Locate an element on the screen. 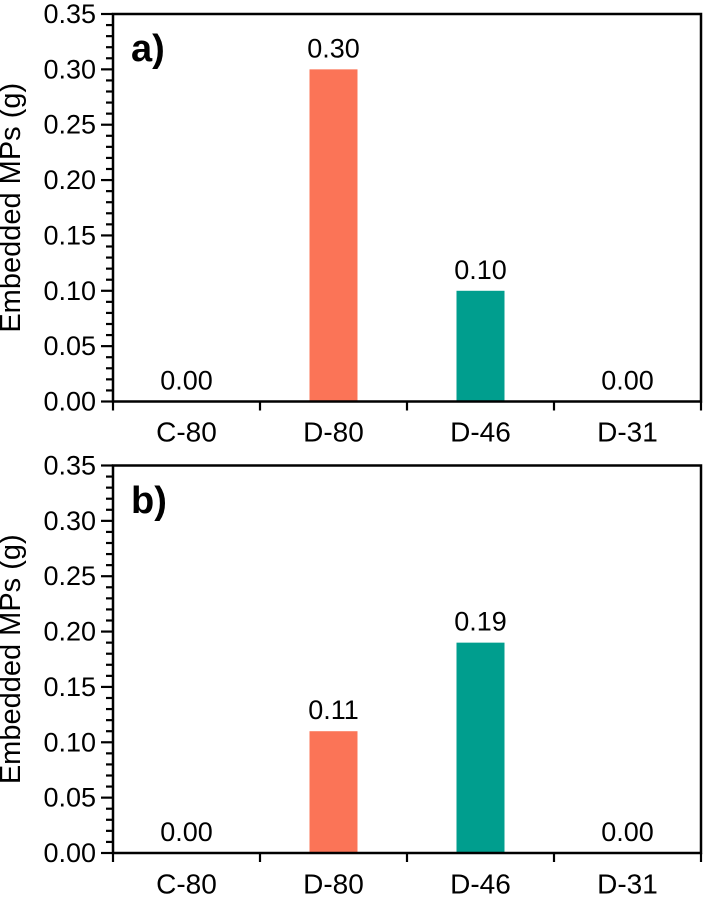 Image resolution: width=707 pixels, height=909 pixels. panel-a-ytick-label: 0.20 is located at coordinates (69, 180).